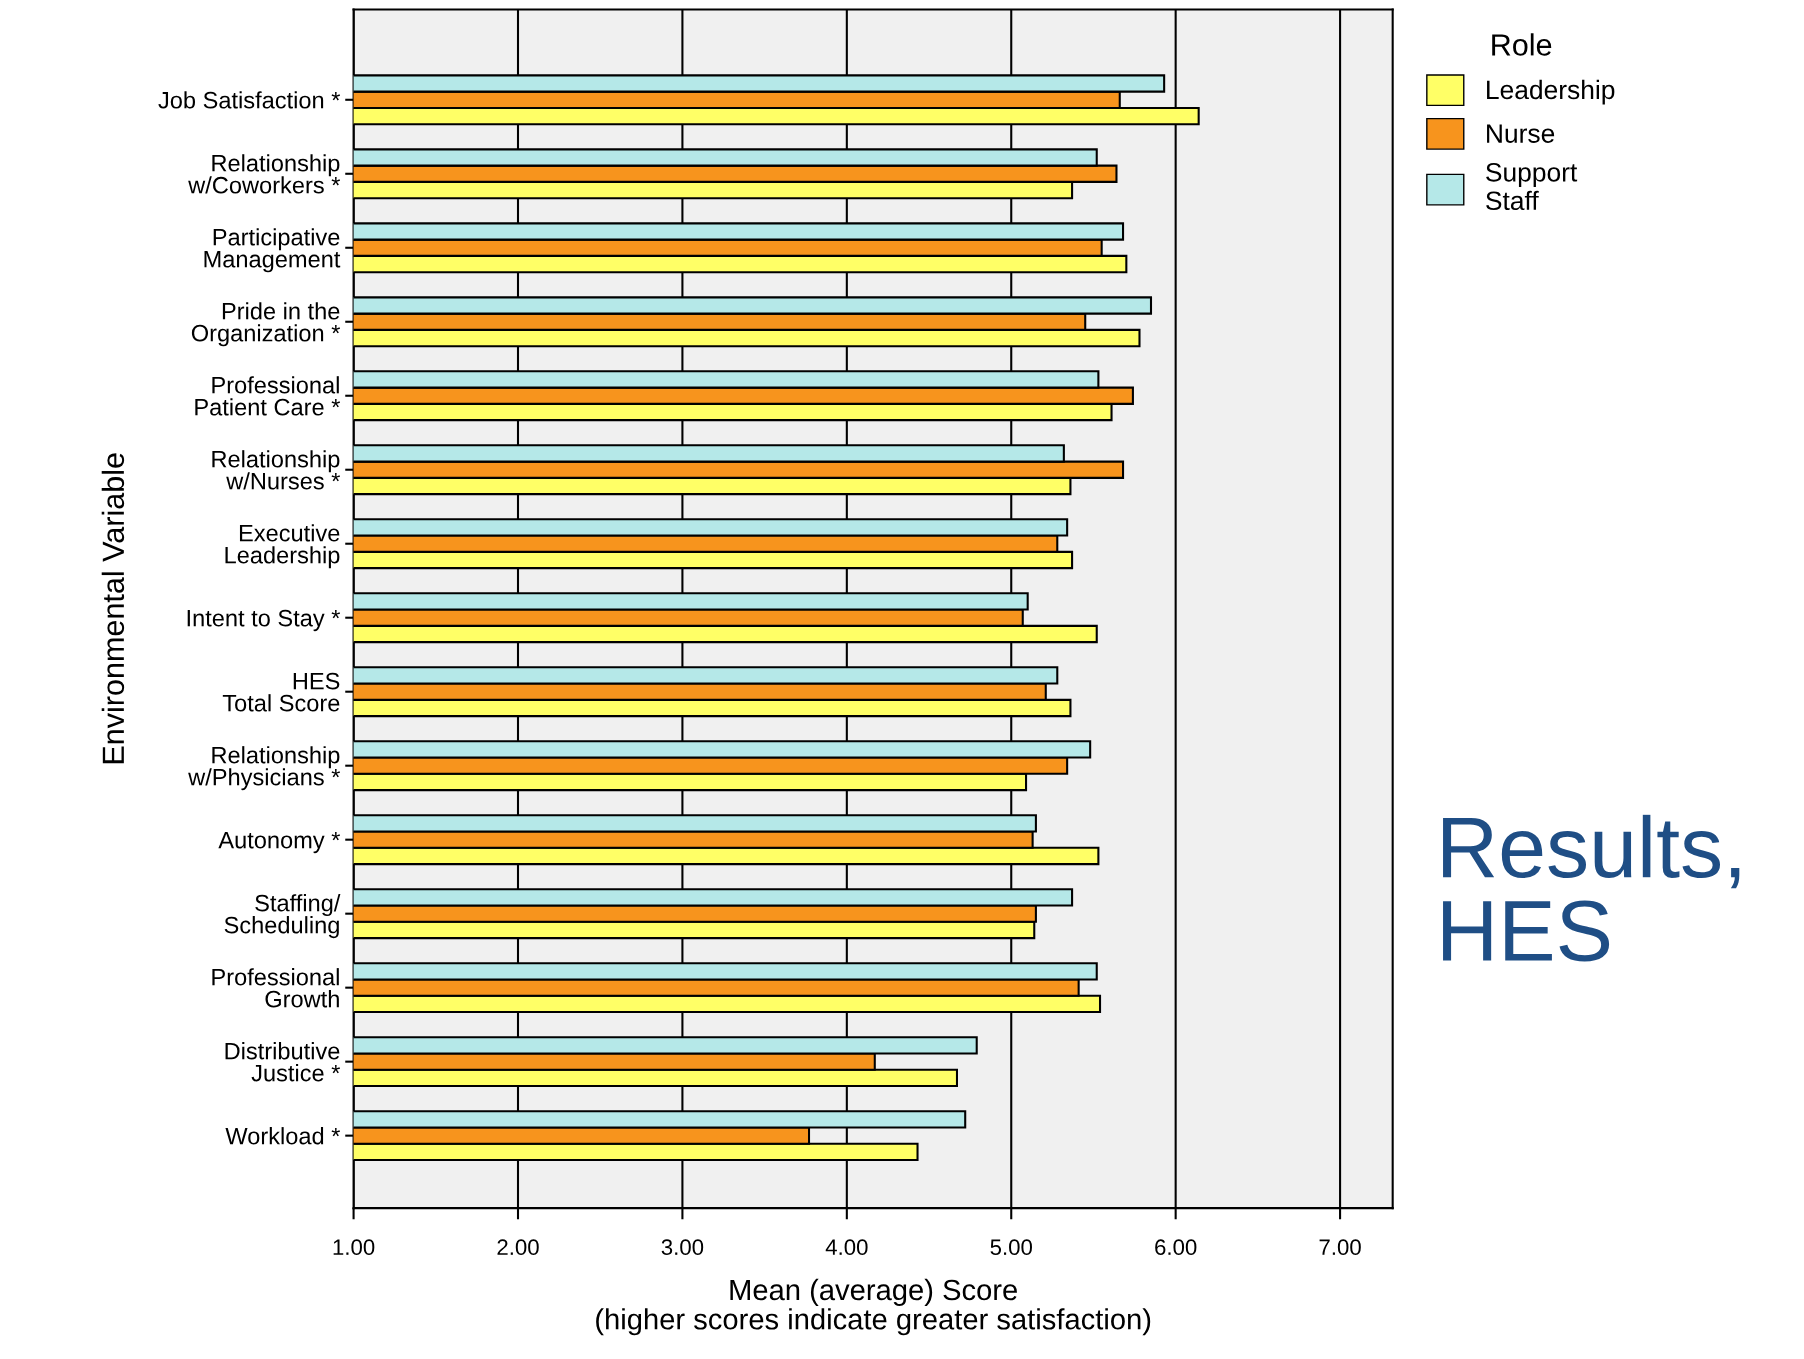 The width and height of the screenshot is (1804, 1359). I want to click on y-tick-label: Pride in the Organization *, so click(266, 324).